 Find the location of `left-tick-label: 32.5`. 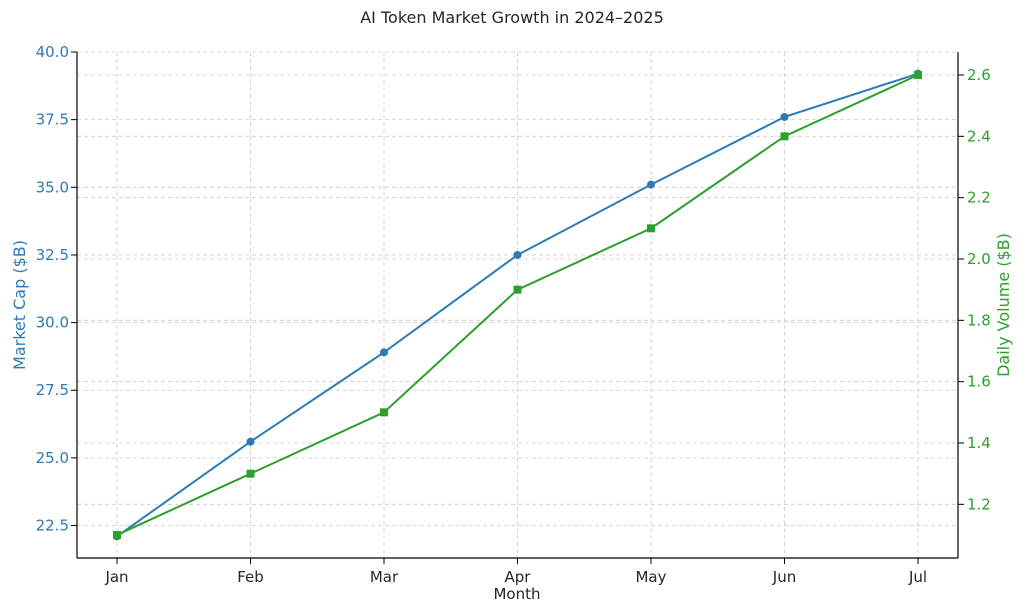

left-tick-label: 32.5 is located at coordinates (52, 255).